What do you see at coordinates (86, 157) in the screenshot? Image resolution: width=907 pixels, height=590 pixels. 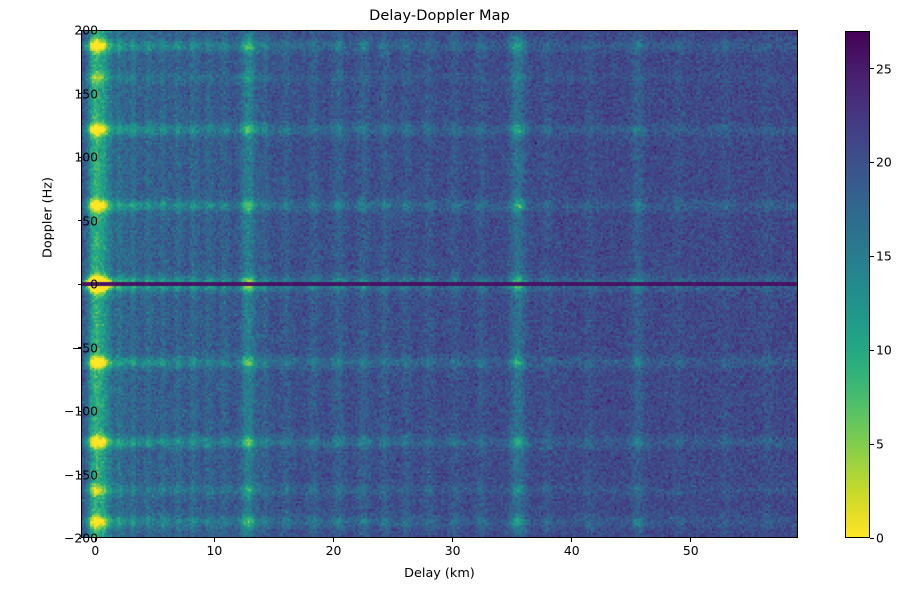 I see `y-ticklabel: 100` at bounding box center [86, 157].